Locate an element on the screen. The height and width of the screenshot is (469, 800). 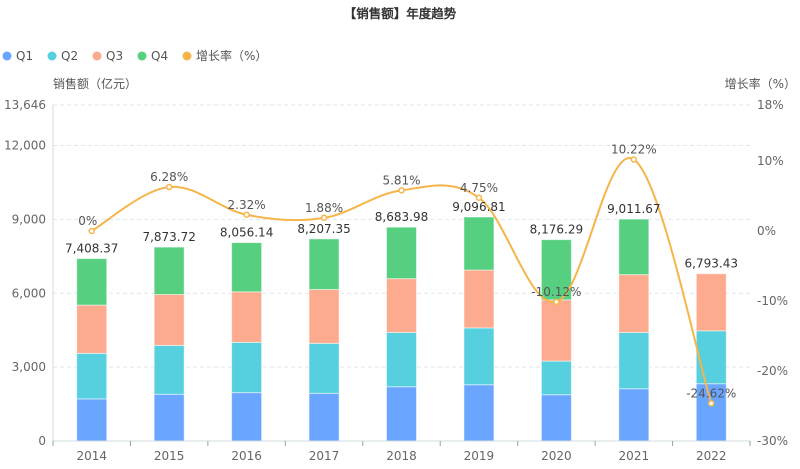
bar-q3-2016 is located at coordinates (247, 317).